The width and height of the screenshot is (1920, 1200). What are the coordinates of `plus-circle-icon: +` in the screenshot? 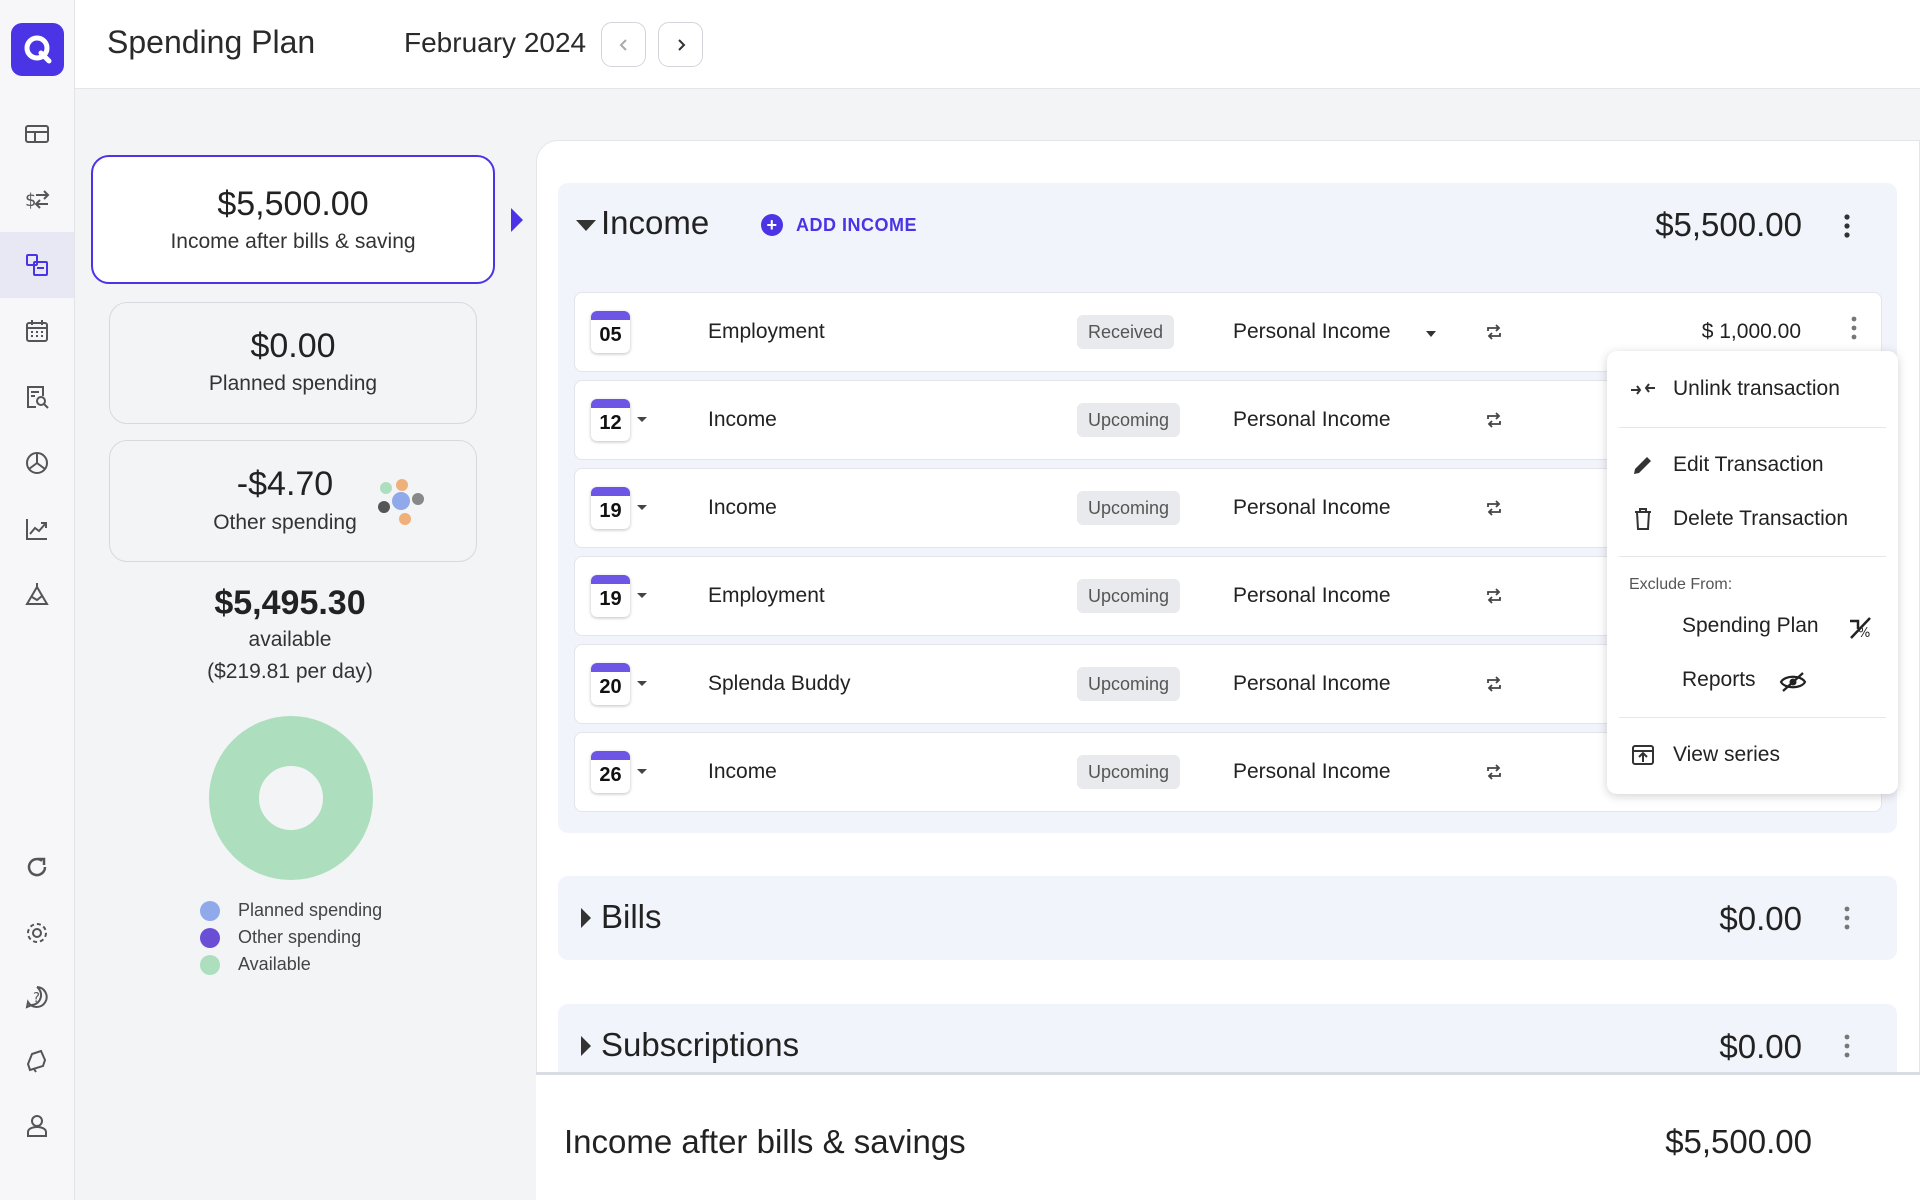 It's located at (772, 225).